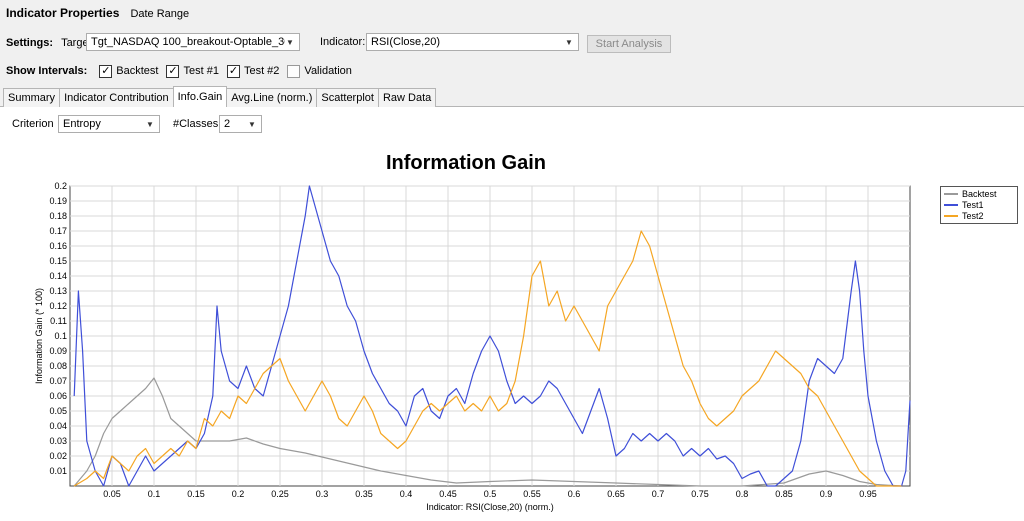 Image resolution: width=1024 pixels, height=521 pixels. I want to click on tab-divider, so click(512, 106).